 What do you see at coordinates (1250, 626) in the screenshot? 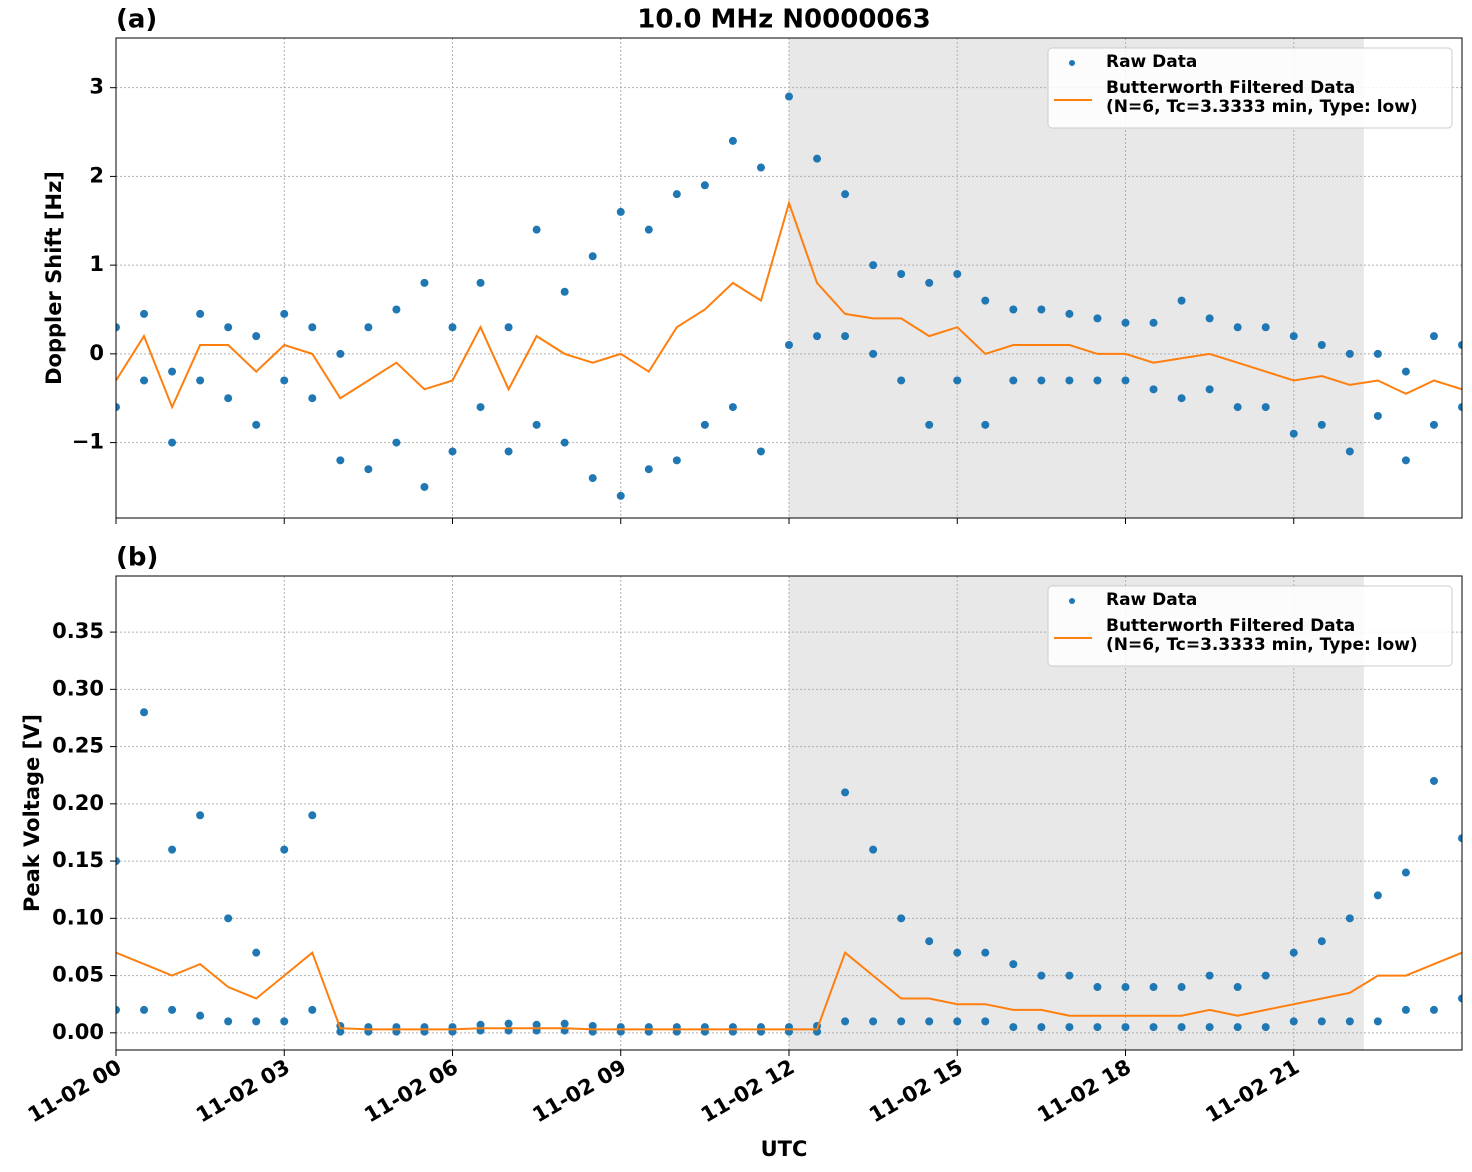
I see `legend-box` at bounding box center [1250, 626].